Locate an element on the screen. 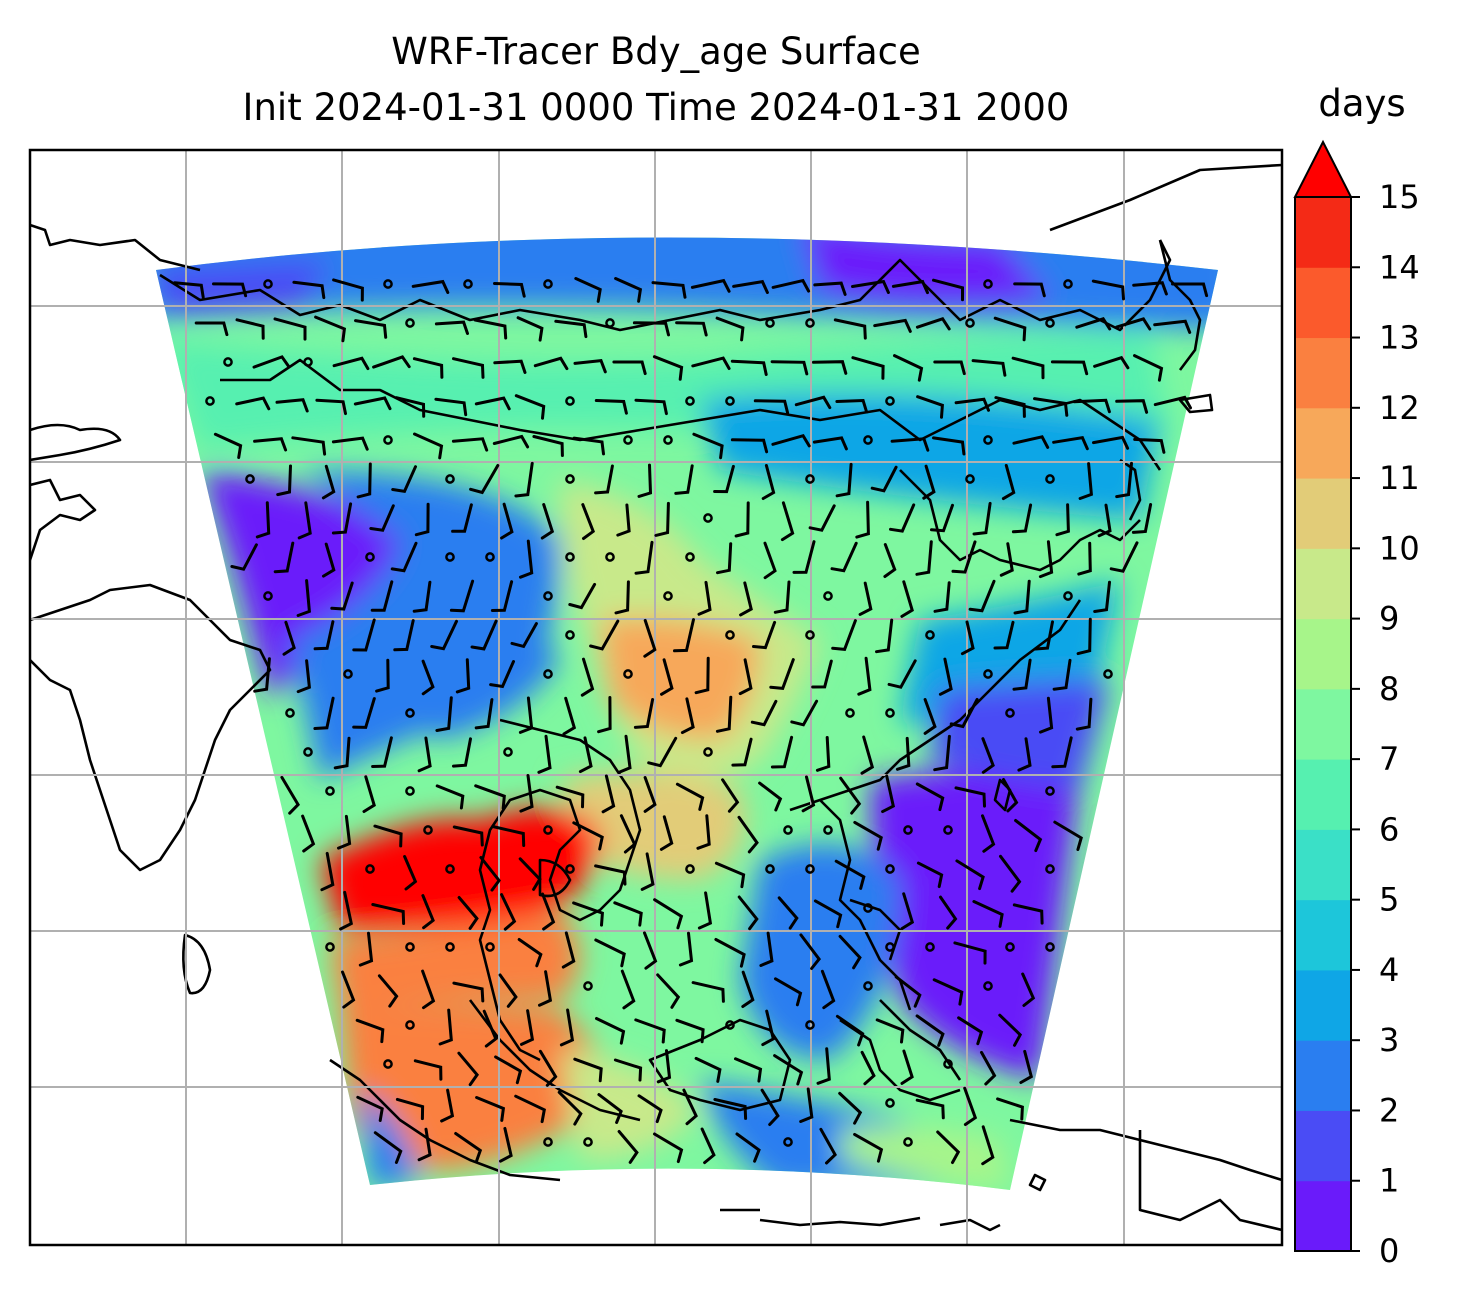  colorbar-tick-label: 9 is located at coordinates (1389, 619).